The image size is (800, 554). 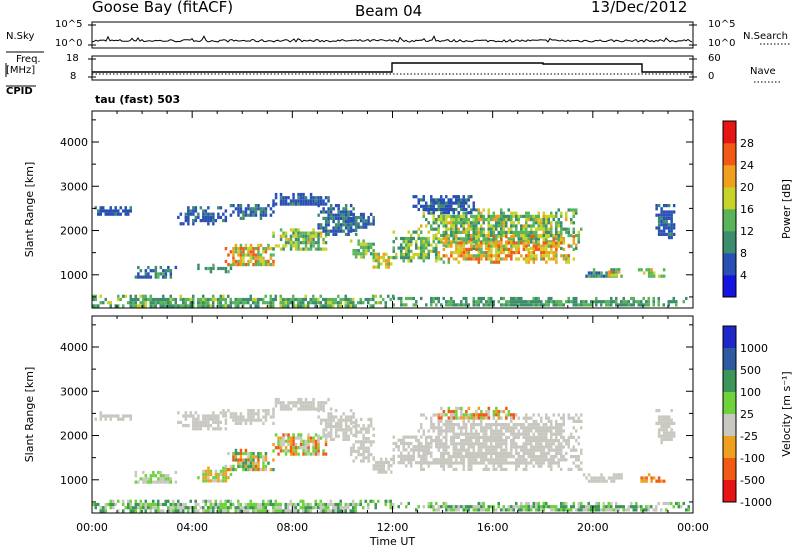 I want to click on freq-unit: [MHz], so click(x=21, y=70).